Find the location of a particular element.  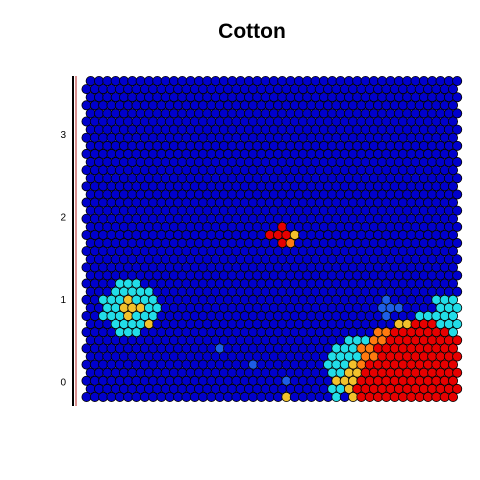

y-tick-labels: 0 1 2 3 is located at coordinates (63, 259).